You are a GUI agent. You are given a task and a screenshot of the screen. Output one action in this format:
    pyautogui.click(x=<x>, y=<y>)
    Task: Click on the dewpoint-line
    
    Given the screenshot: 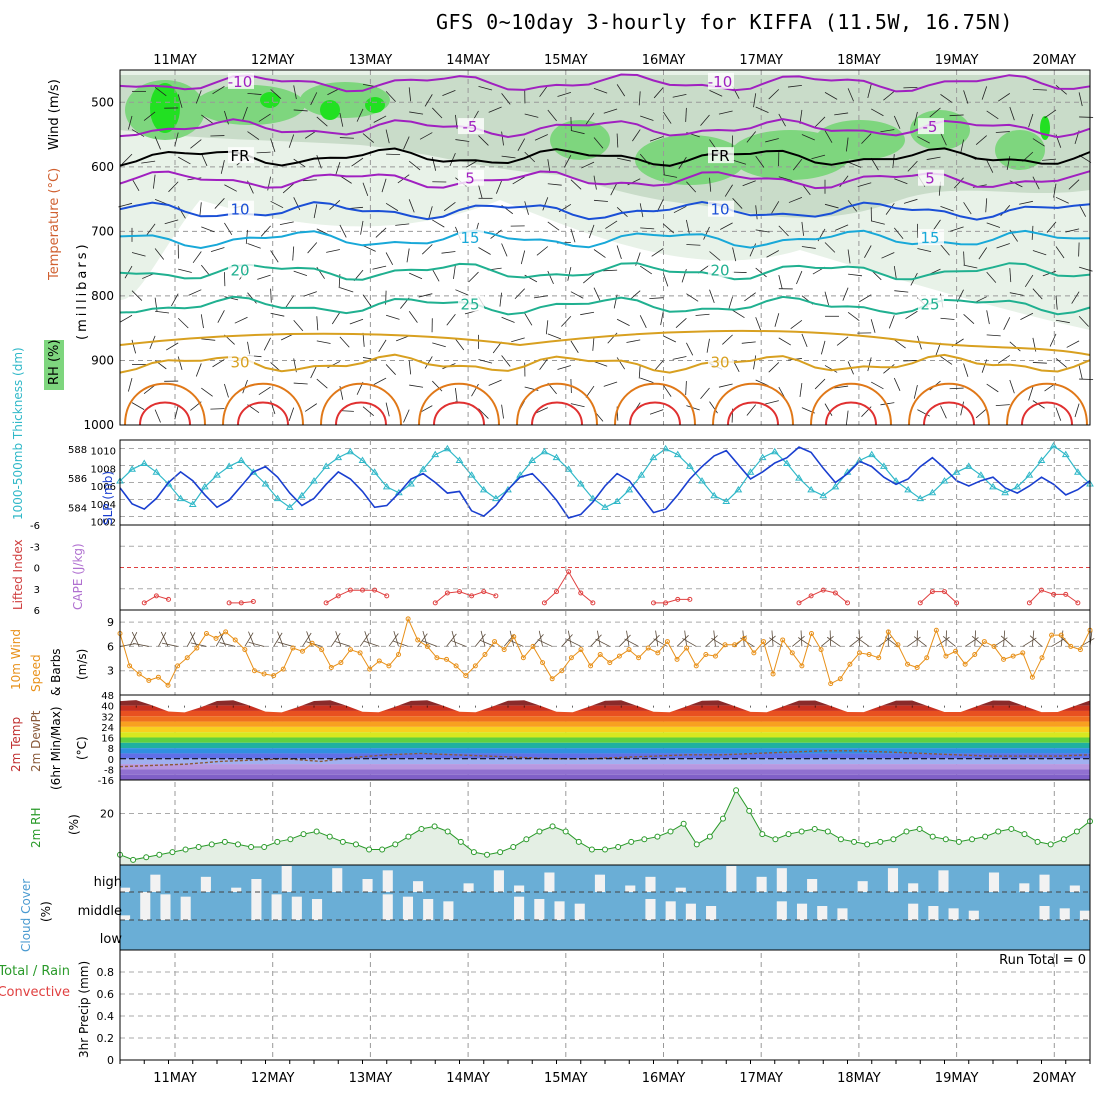 What is the action you would take?
    pyautogui.click(x=605, y=759)
    